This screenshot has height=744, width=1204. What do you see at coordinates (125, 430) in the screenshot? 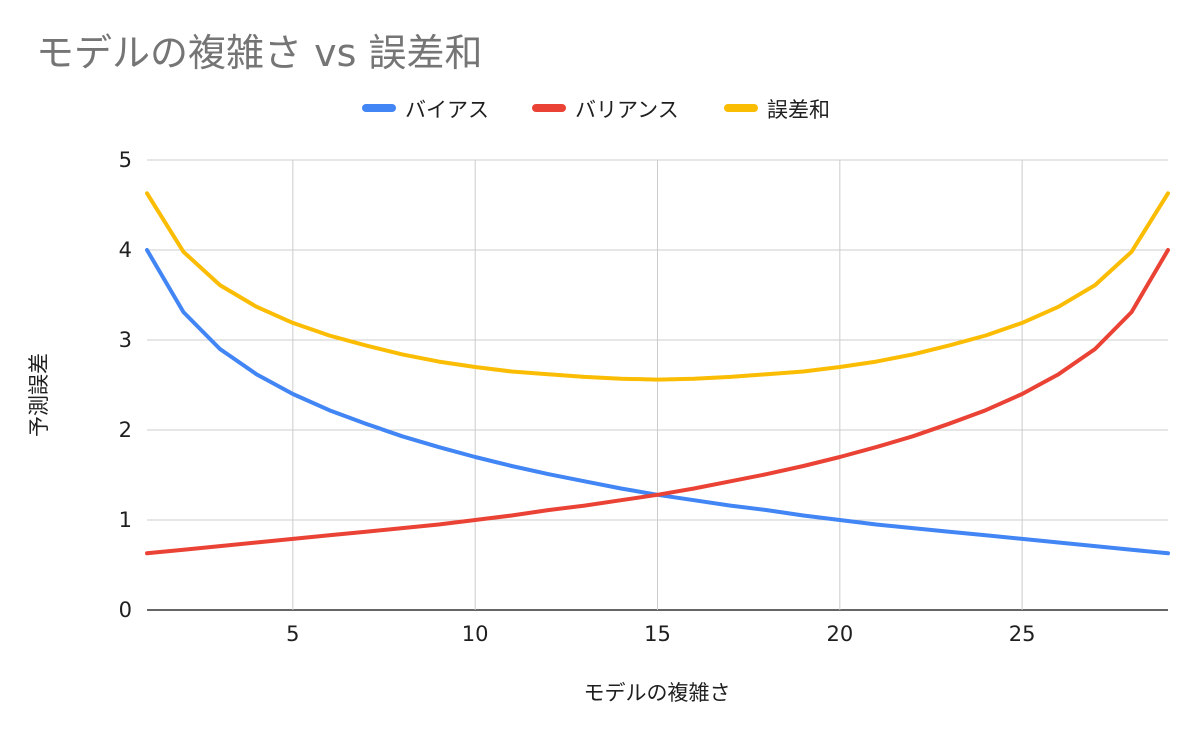
I see `y-tick-label-2: 2` at bounding box center [125, 430].